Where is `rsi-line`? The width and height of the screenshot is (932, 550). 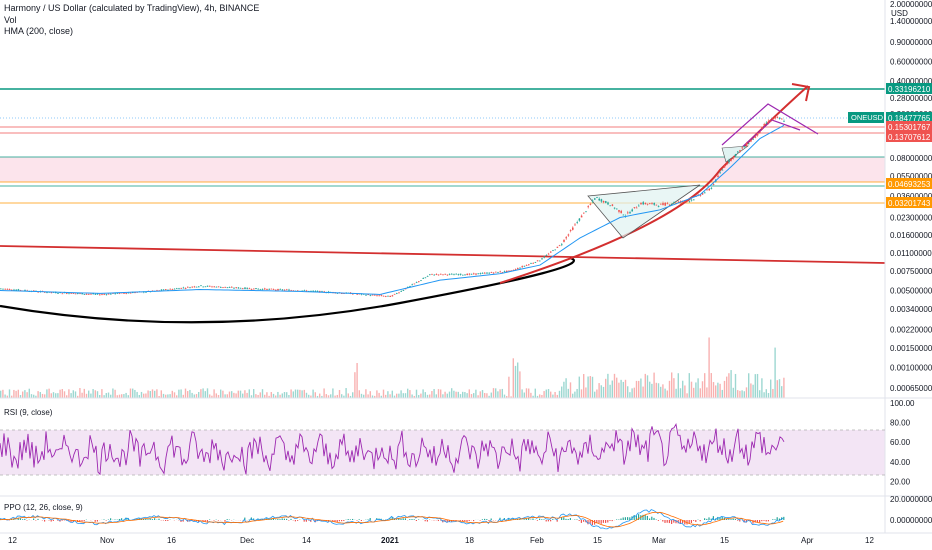 rsi-line is located at coordinates (392, 449).